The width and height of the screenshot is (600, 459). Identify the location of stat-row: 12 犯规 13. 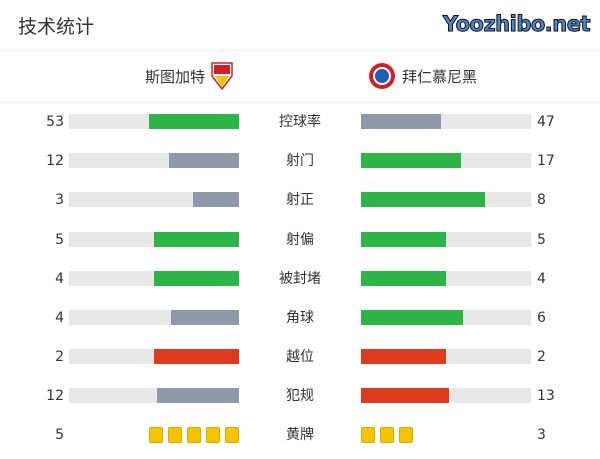
(300, 396).